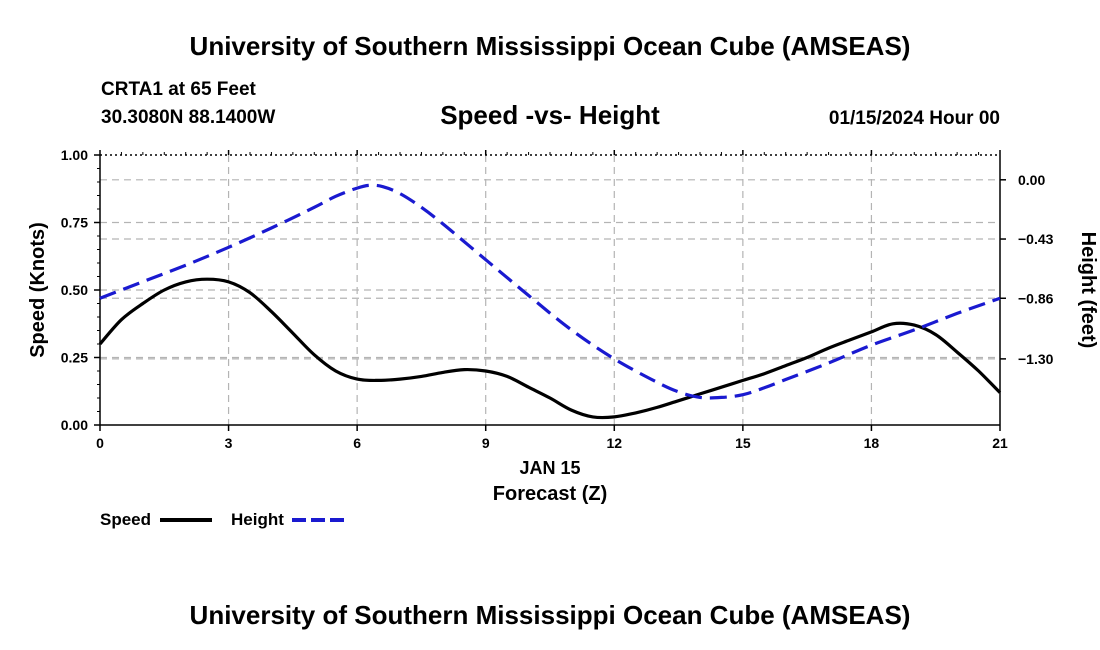 This screenshot has width=1100, height=650. I want to click on y-tick-label: 1.00, so click(74, 155).